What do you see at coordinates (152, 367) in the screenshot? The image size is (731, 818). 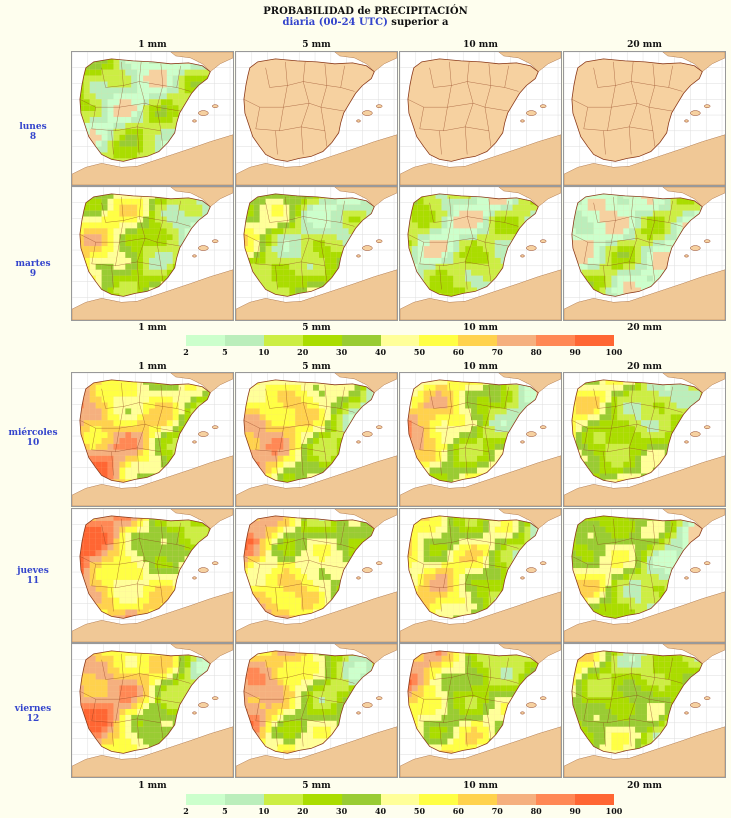 I see `column-label-1mm-group2: 1 mm` at bounding box center [152, 367].